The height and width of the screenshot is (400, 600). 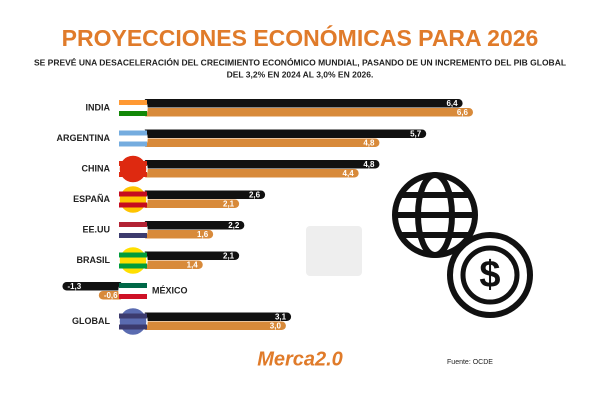 What do you see at coordinates (255, 194) in the screenshot?
I see `value-label: 2,6` at bounding box center [255, 194].